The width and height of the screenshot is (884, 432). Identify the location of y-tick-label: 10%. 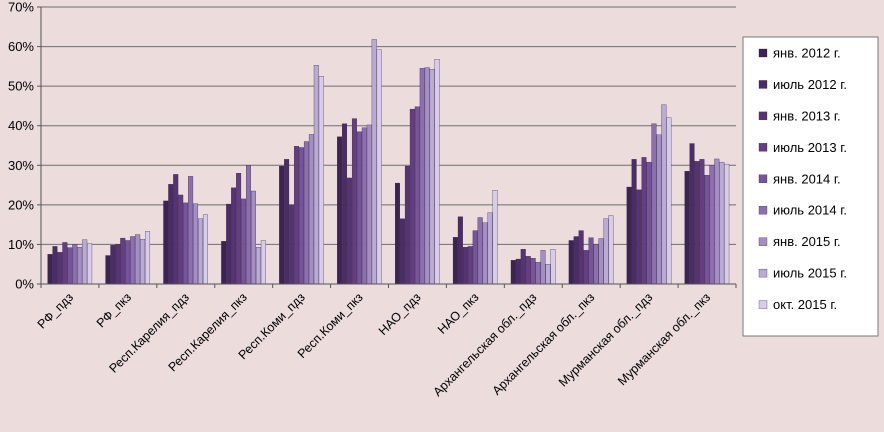
(21, 244).